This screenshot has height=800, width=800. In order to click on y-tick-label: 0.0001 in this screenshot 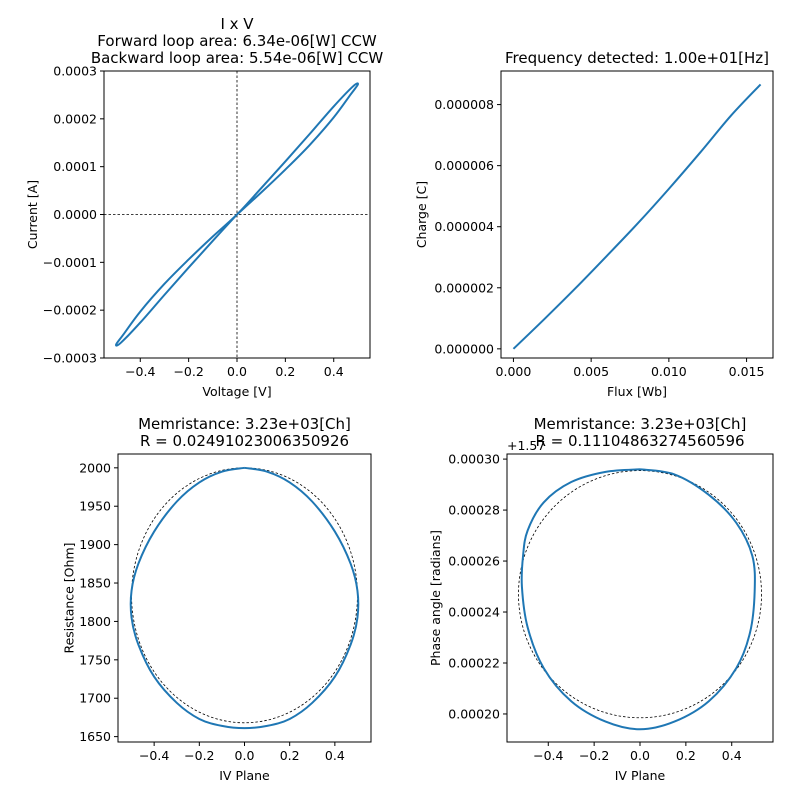, I will do `click(75, 166)`.